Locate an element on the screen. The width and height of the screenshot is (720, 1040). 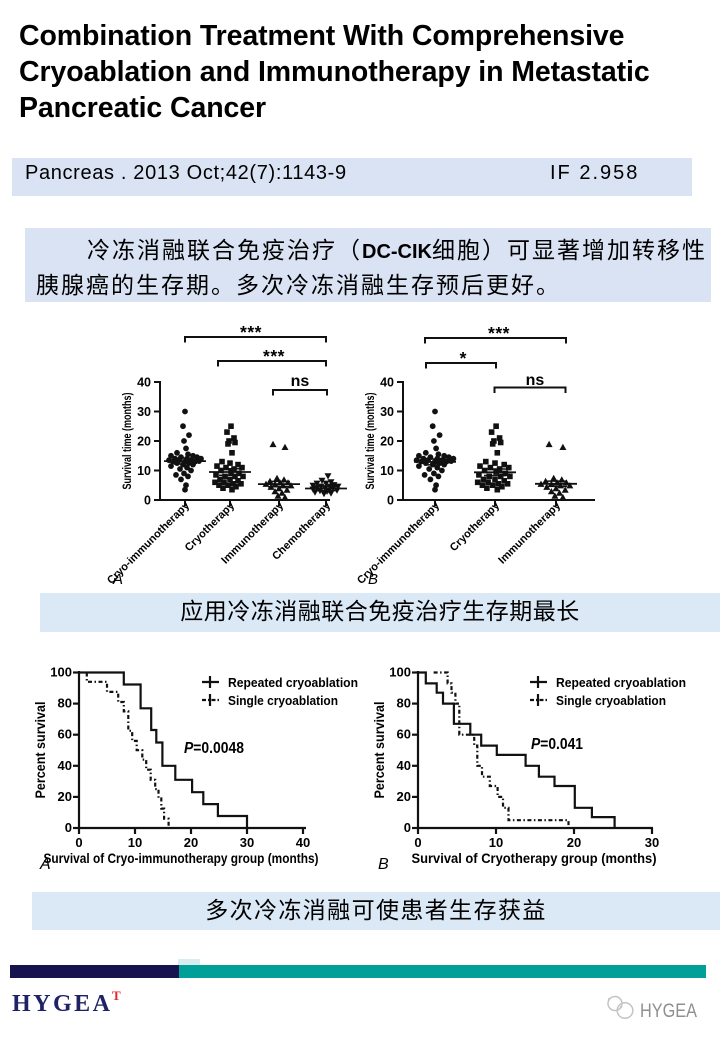
svg-text: Cryotherapy is located at coordinates (475, 526).